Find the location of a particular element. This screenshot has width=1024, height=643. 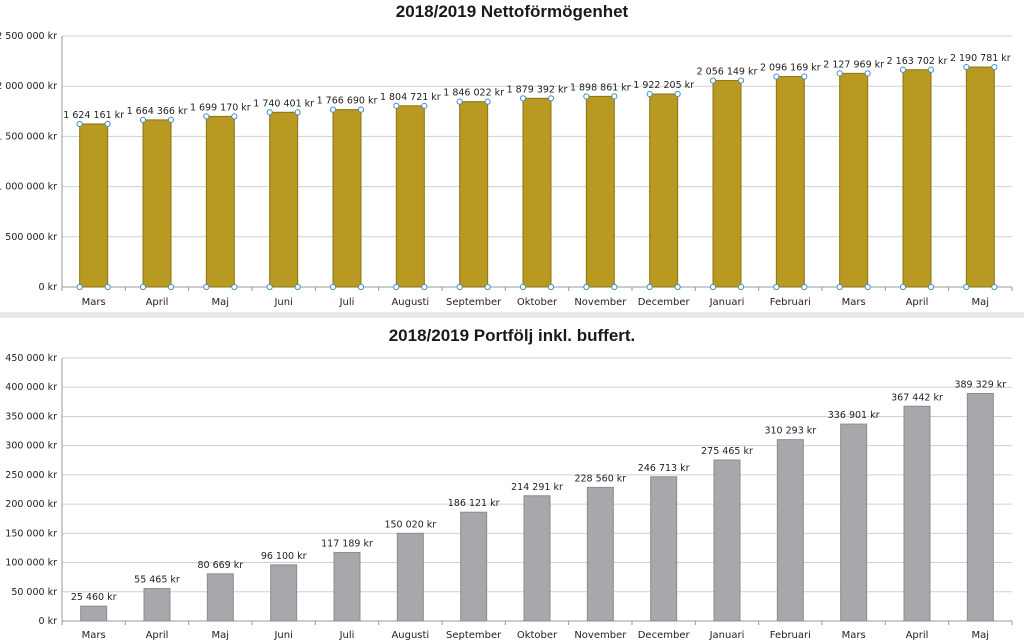

data-label: 1 740 401 kr is located at coordinates (283, 103).